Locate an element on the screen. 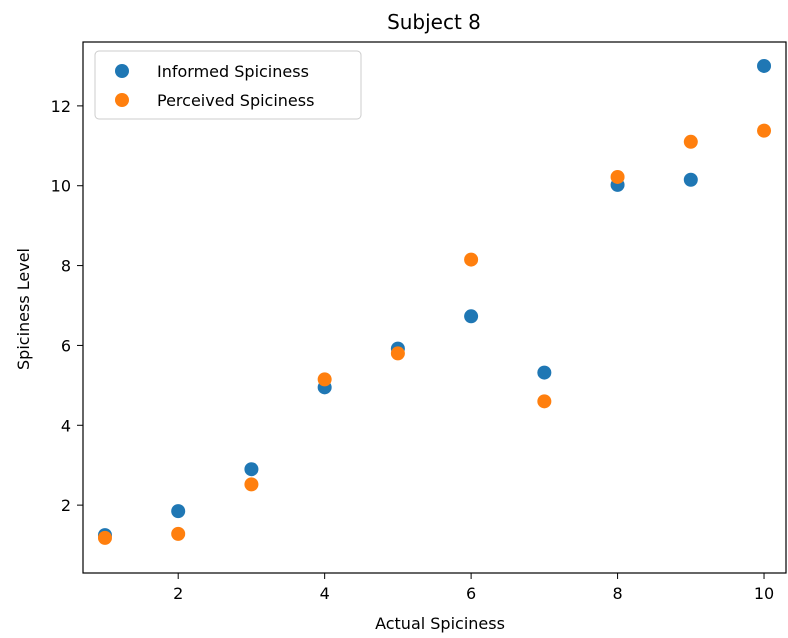 The width and height of the screenshot is (788, 638). y-axis-label: Spiciness Level is located at coordinates (23, 309).